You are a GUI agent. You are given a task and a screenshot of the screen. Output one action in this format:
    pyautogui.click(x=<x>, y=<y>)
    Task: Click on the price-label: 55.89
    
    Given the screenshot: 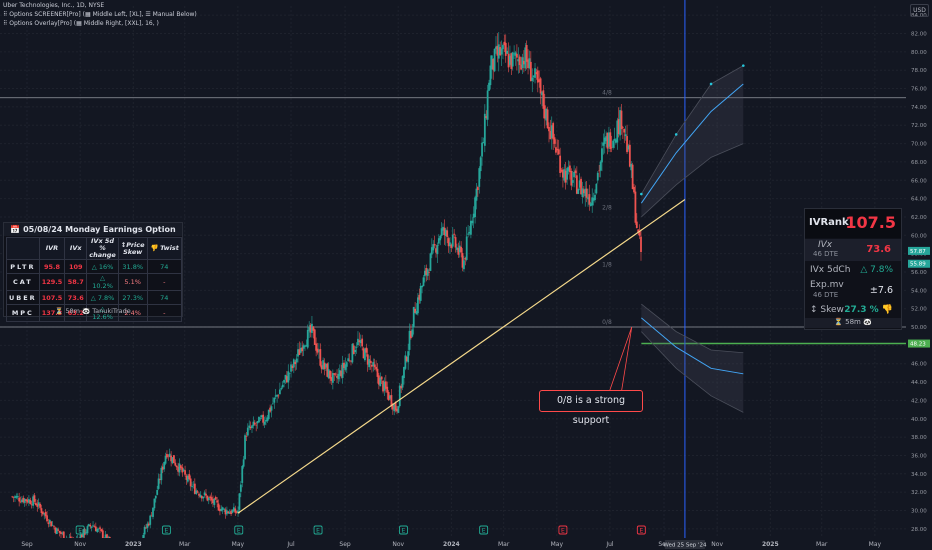 What is the action you would take?
    pyautogui.click(x=918, y=265)
    